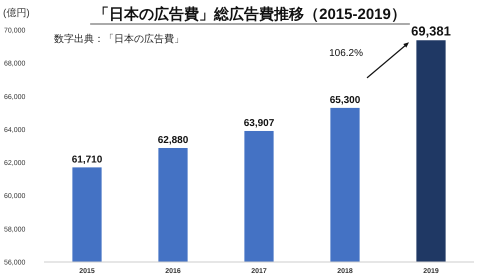 This screenshot has height=279, width=480. I want to click on data-label: 61,710, so click(87, 160).